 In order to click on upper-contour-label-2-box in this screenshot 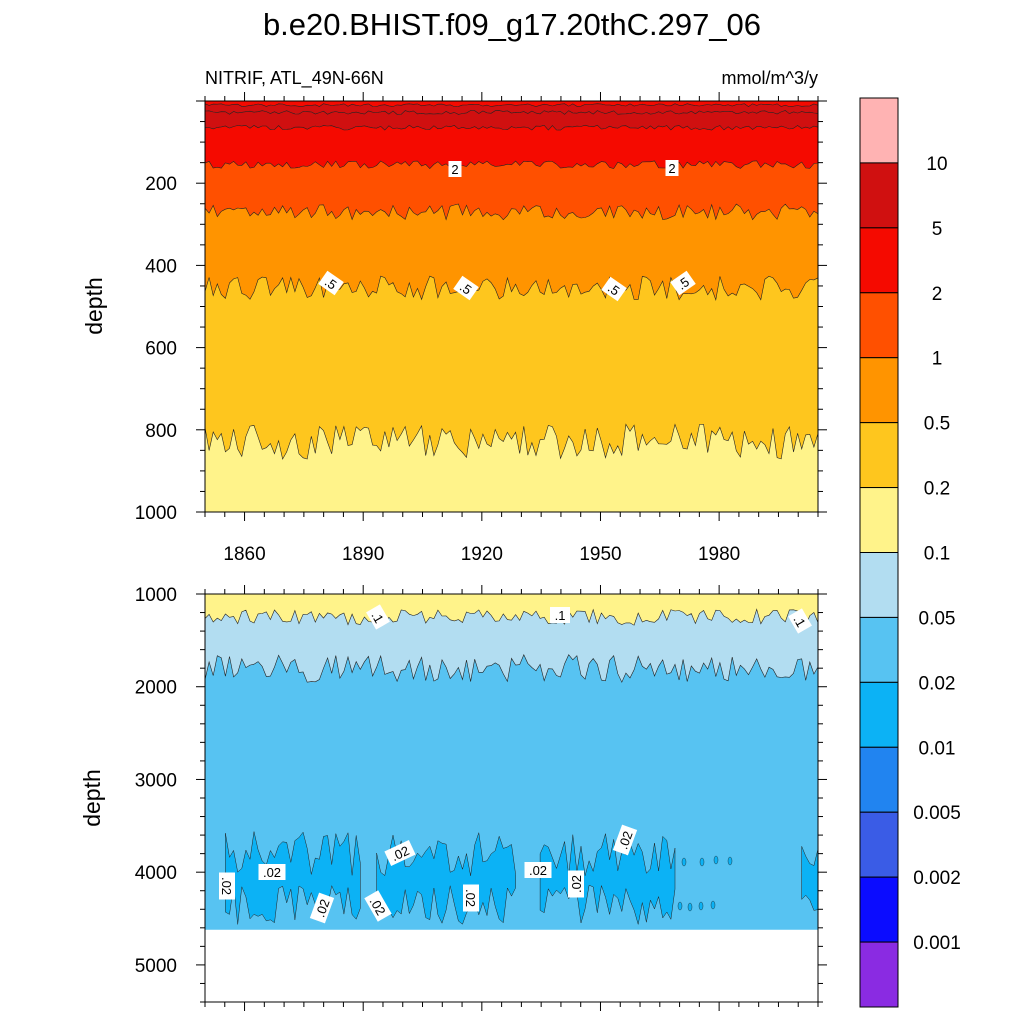, I will do `click(331, 283)`.